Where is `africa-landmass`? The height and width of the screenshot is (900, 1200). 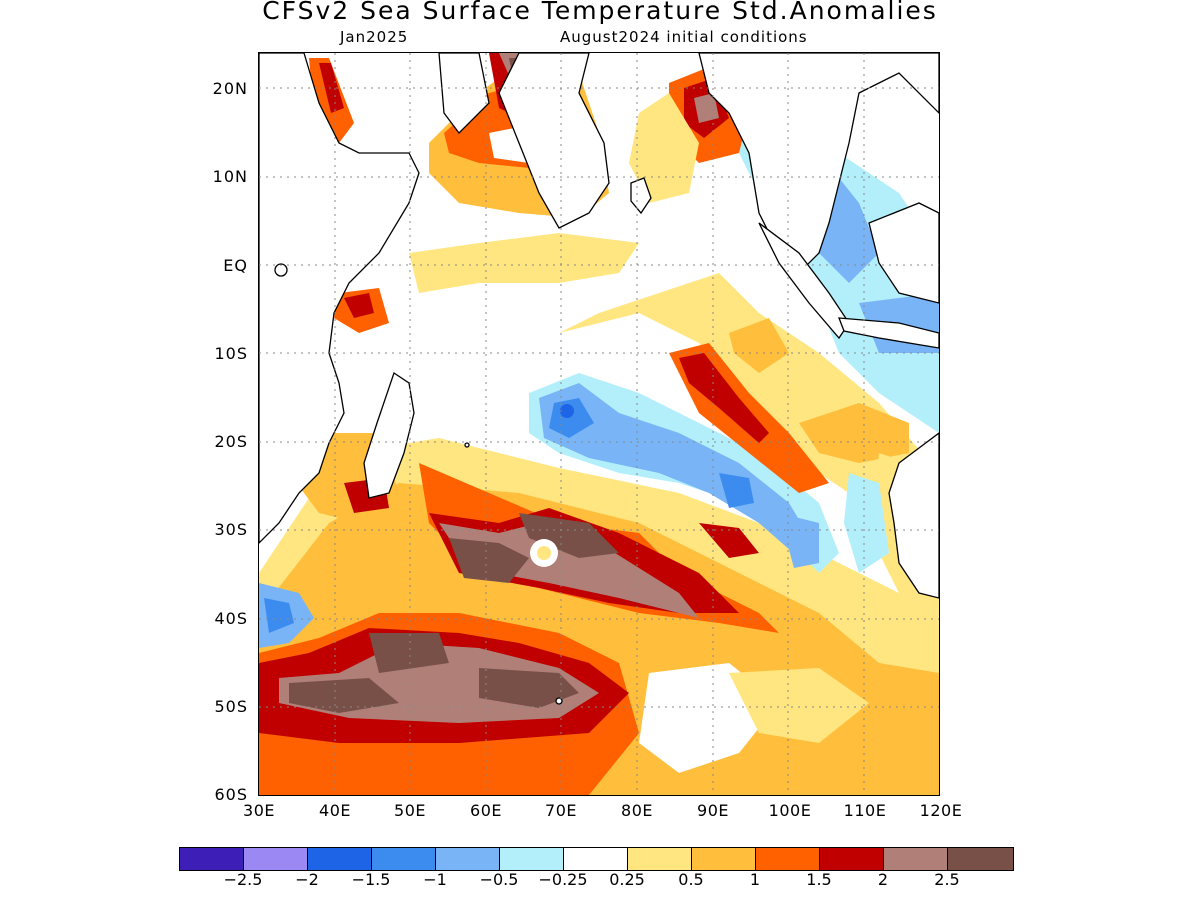 africa-landmass is located at coordinates (339, 298).